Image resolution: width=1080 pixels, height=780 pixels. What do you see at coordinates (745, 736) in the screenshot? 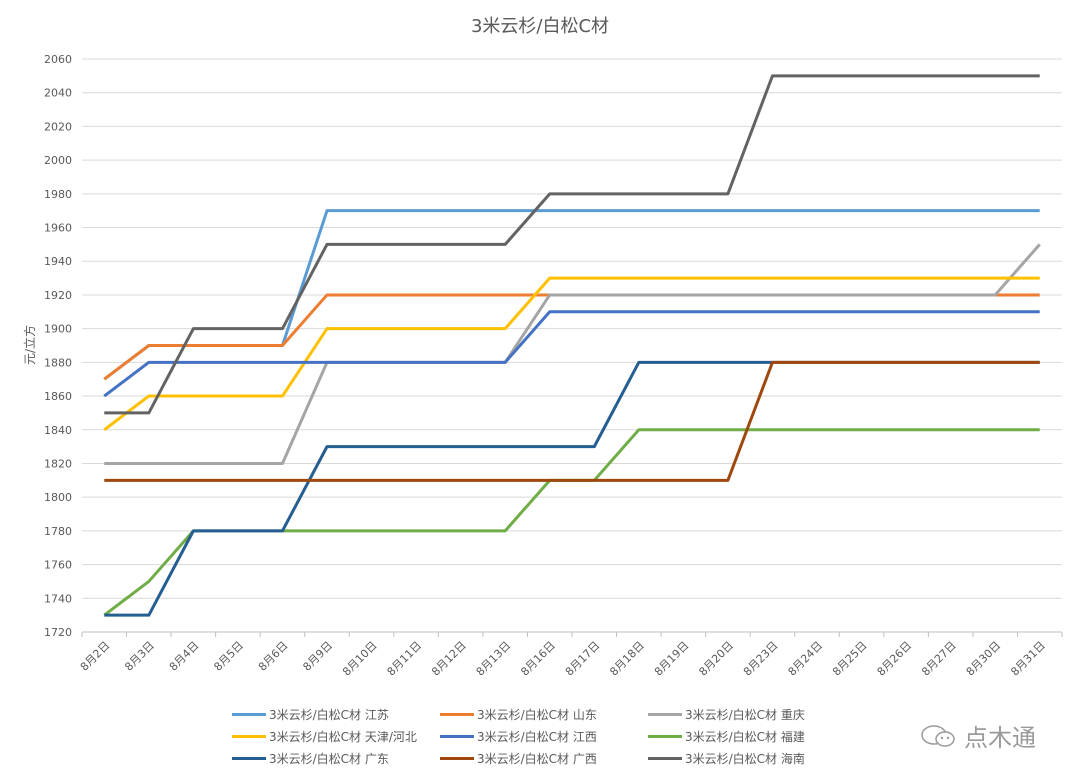
I see `legend-label: 3米云杉/白松C材 福建` at bounding box center [745, 736].